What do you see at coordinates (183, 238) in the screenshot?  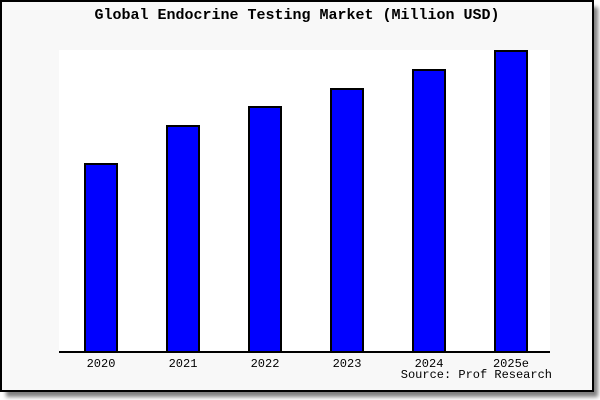 I see `bar-2021` at bounding box center [183, 238].